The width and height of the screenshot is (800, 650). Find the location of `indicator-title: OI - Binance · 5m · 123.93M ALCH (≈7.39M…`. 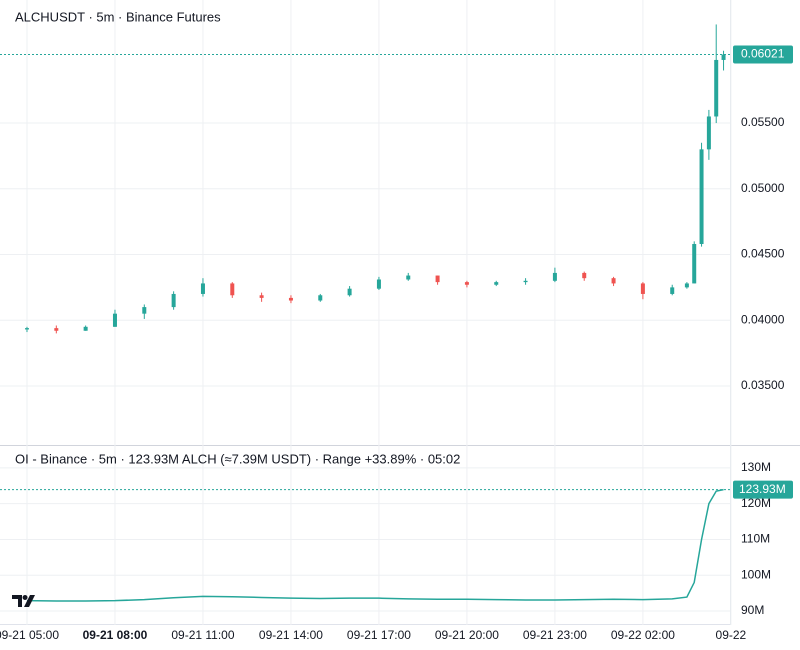

indicator-title: OI - Binance · 5m · 123.93M ALCH (≈7.39M… is located at coordinates (237, 458).